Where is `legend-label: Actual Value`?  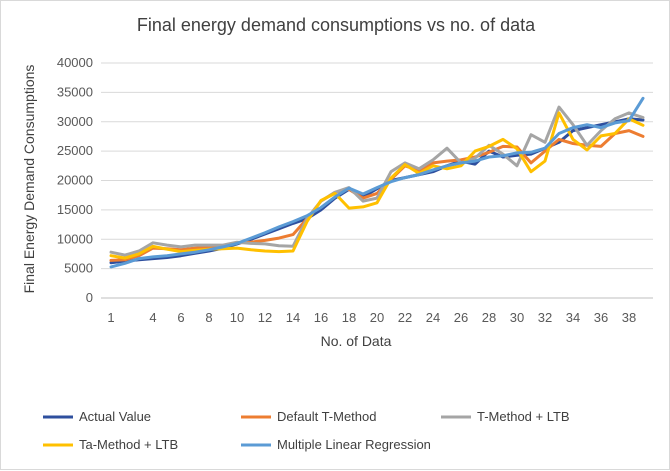
legend-label: Actual Value is located at coordinates (115, 416).